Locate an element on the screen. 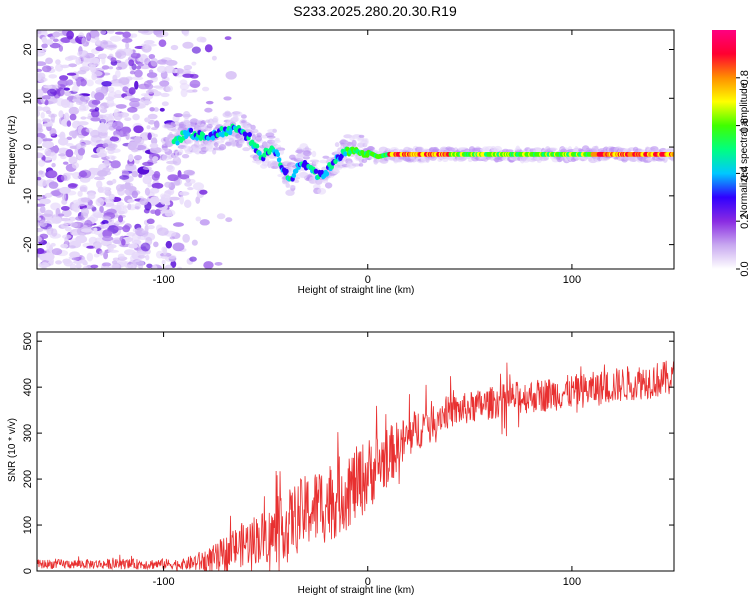 The width and height of the screenshot is (750, 600). chart-title: S233.2025.280.20.30.R19 is located at coordinates (375, 11).